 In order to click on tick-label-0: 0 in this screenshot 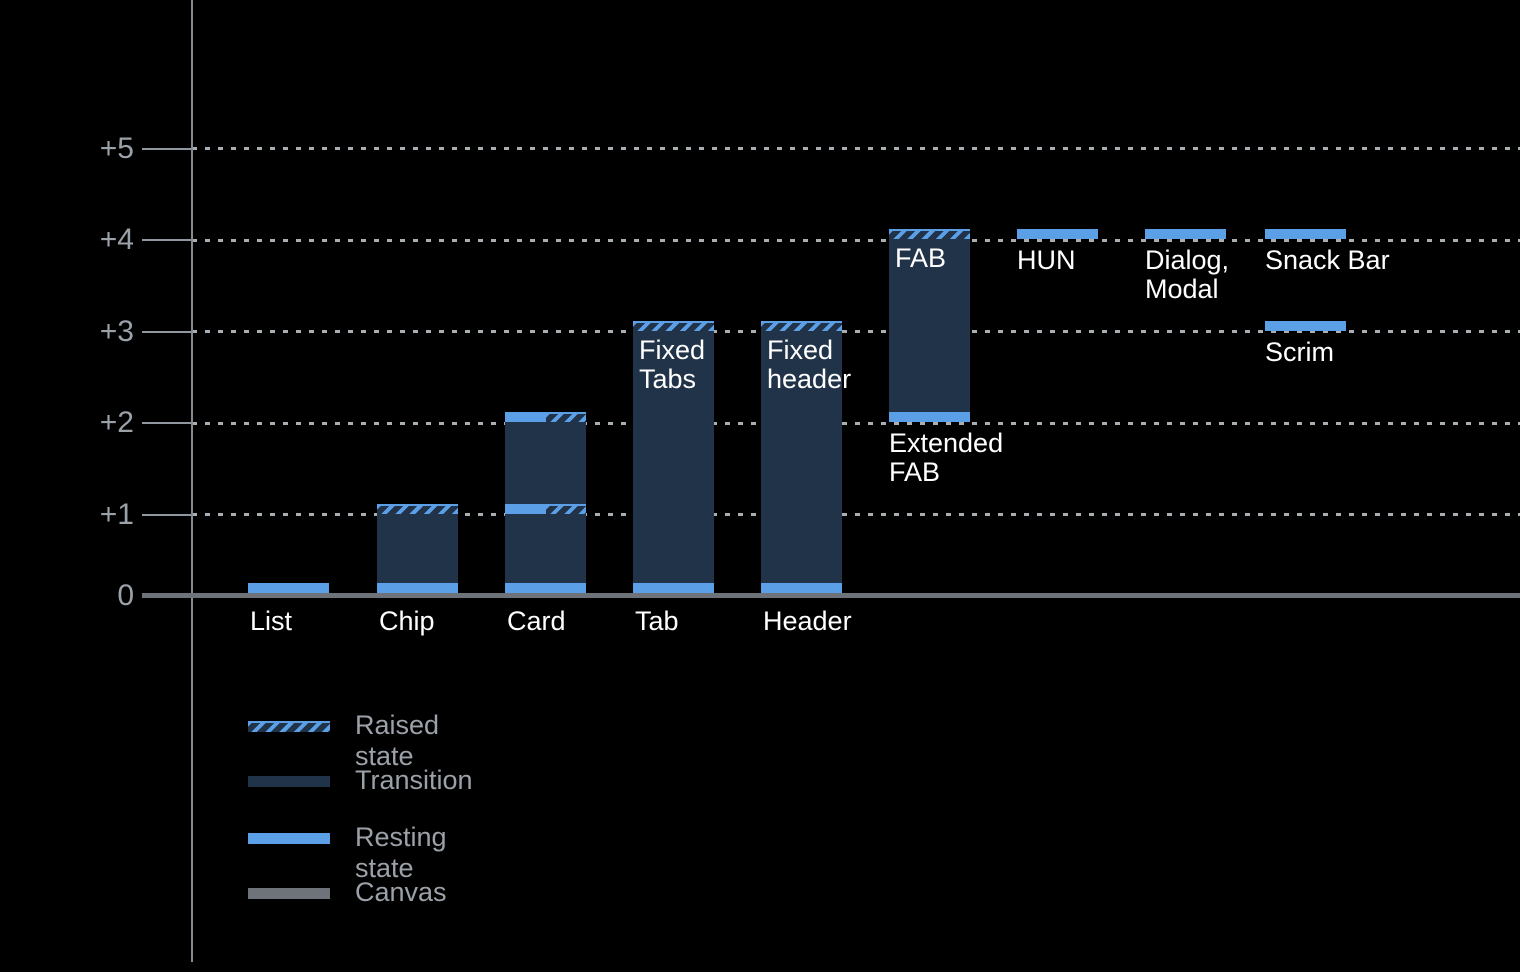, I will do `click(125, 595)`.